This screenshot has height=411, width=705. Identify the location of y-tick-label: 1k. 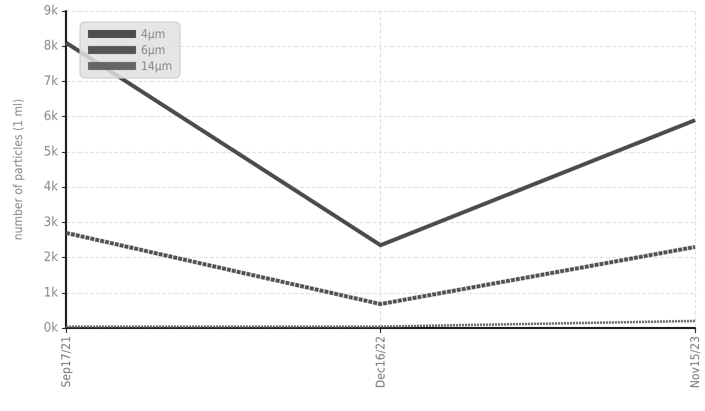
(51, 292).